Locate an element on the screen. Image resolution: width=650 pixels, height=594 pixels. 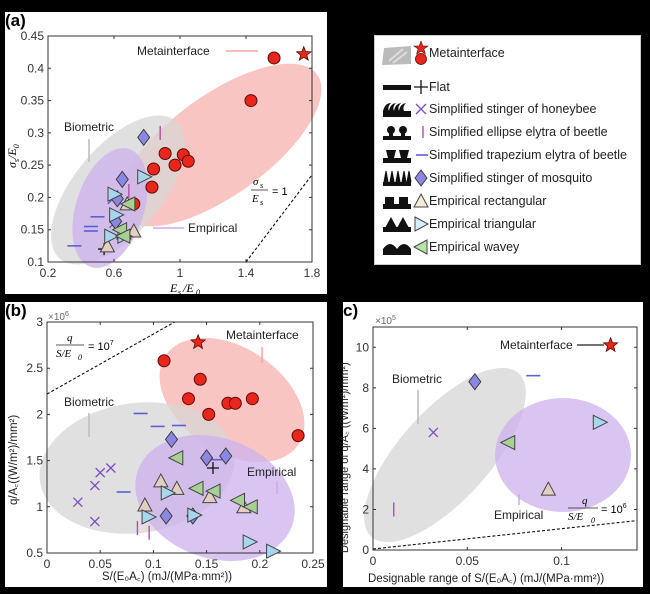
rectangular-pillars-icon is located at coordinates (397, 201).